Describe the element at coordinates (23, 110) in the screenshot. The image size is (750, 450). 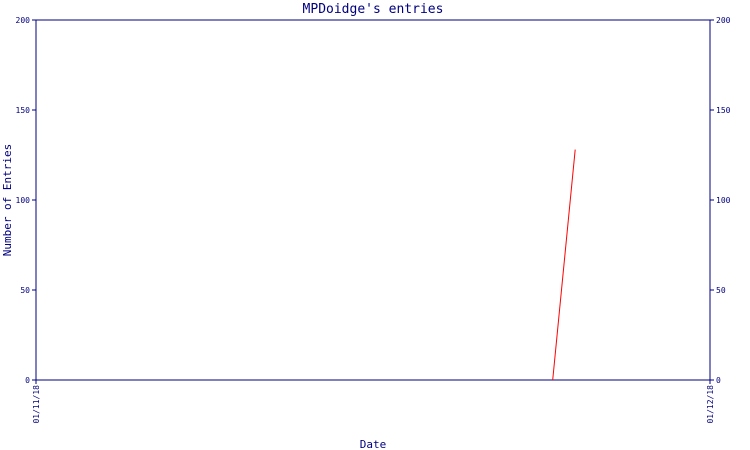
I see `y-tick-label-left: 150` at that location.